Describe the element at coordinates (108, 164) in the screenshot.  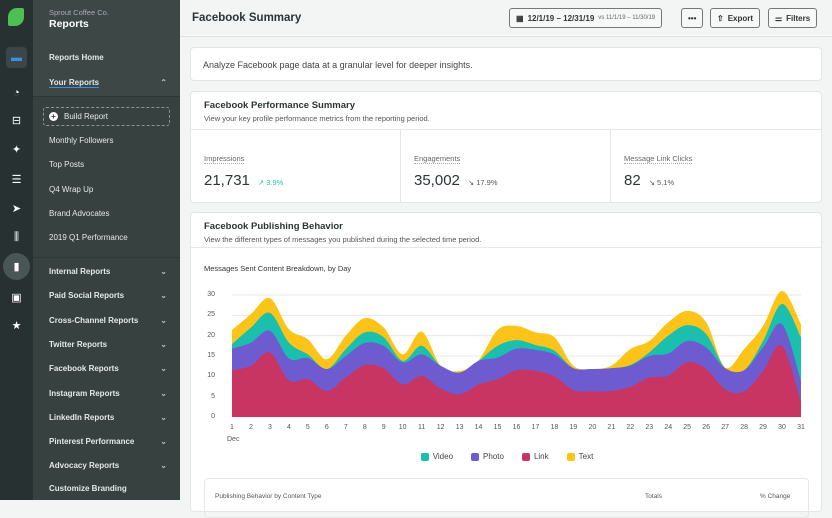
I see `nav-report-item: Top Posts` at that location.